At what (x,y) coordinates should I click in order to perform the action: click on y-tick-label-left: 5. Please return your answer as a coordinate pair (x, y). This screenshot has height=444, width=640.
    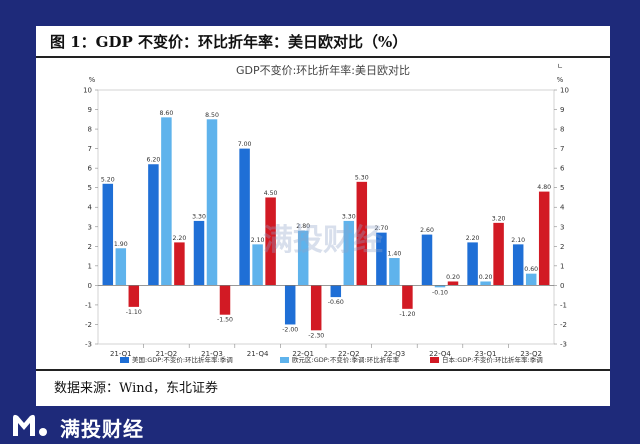
    Looking at the image, I should click on (90, 188).